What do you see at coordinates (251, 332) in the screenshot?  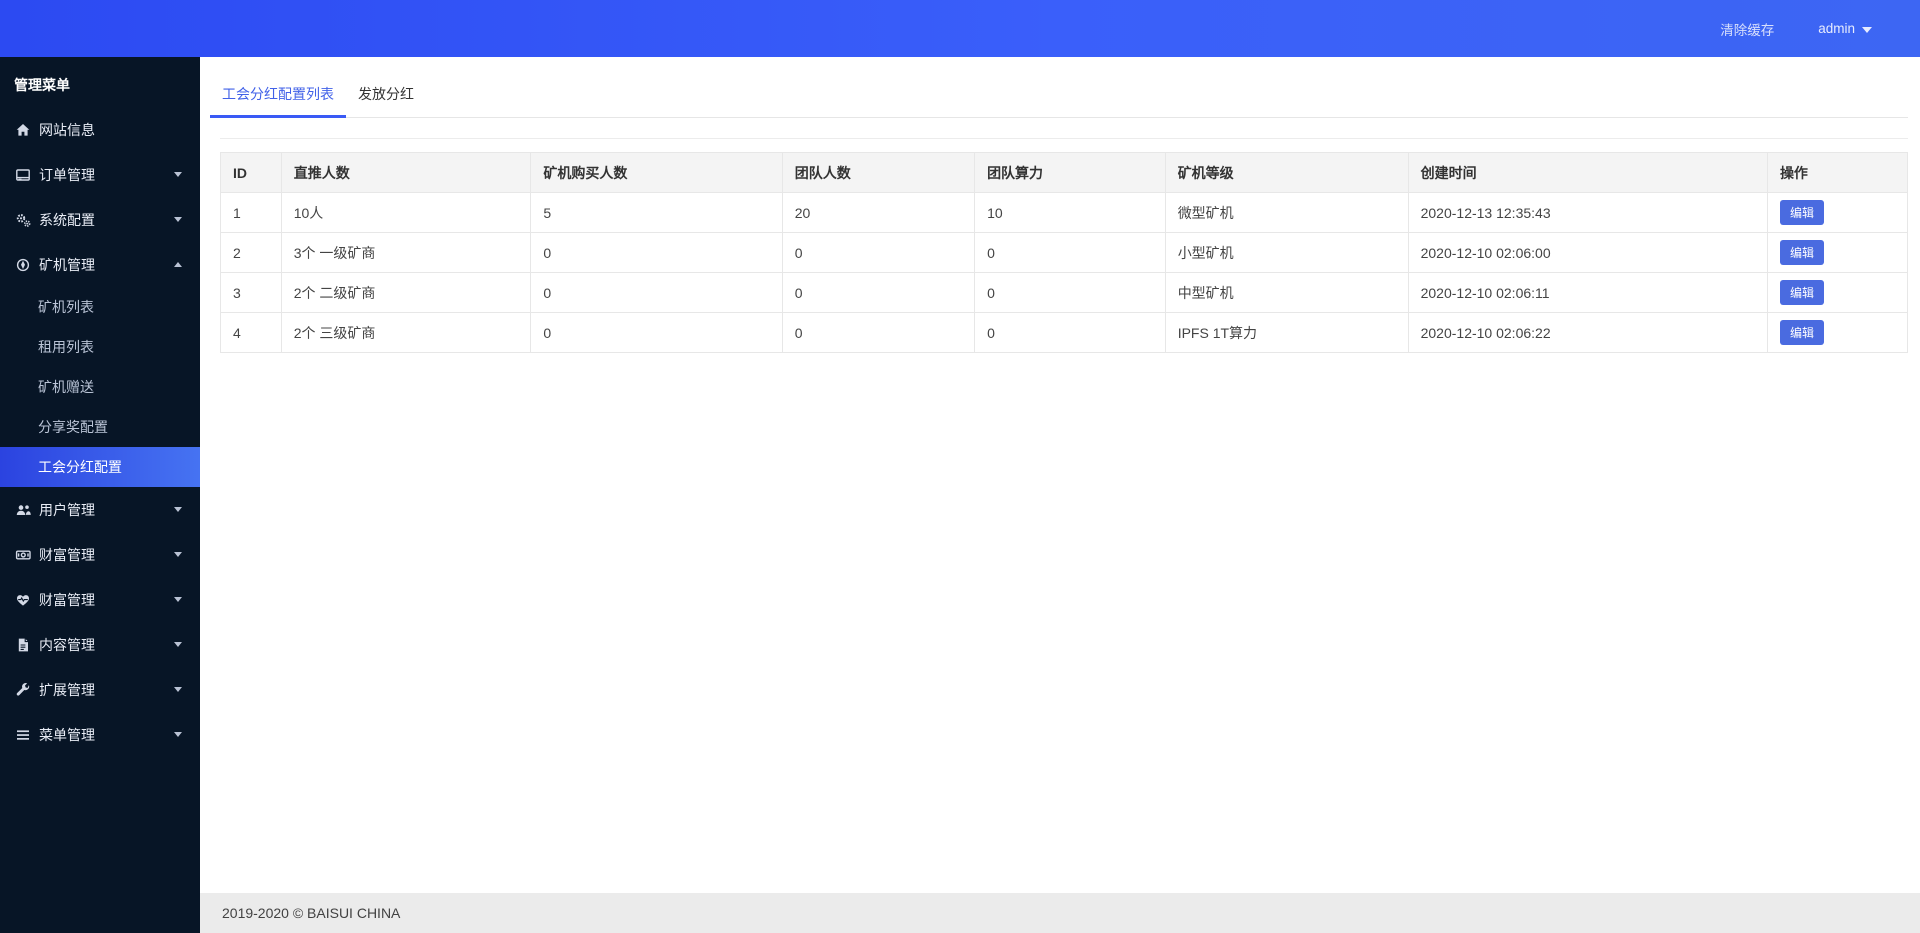 I see `cell-id: 4` at bounding box center [251, 332].